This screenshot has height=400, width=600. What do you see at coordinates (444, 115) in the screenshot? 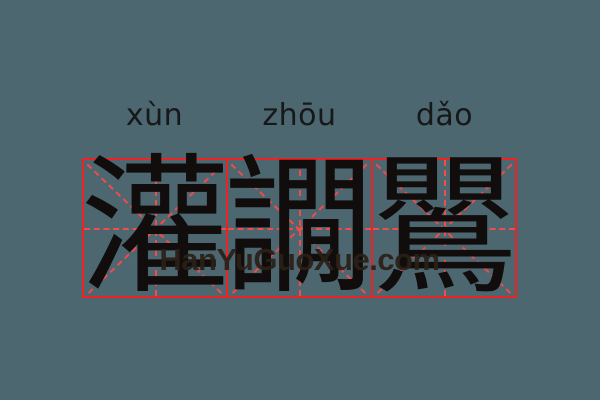
I see `pinyin-syllable-3: dǎo` at bounding box center [444, 115].